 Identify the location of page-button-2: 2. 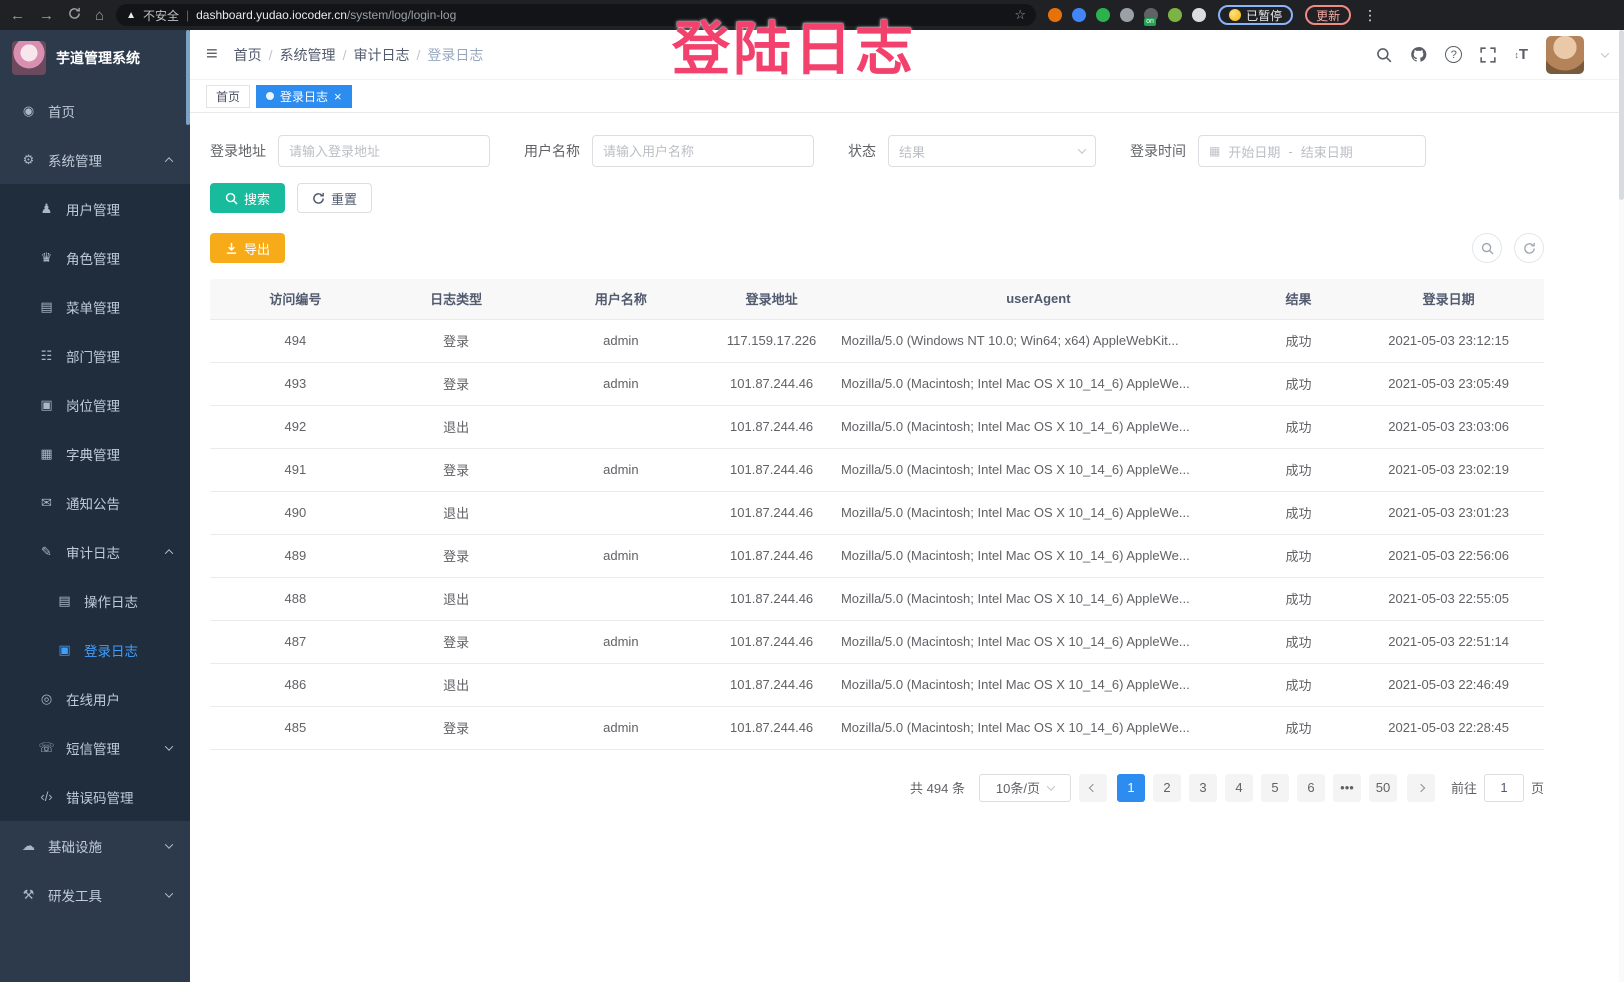
(1166, 787).